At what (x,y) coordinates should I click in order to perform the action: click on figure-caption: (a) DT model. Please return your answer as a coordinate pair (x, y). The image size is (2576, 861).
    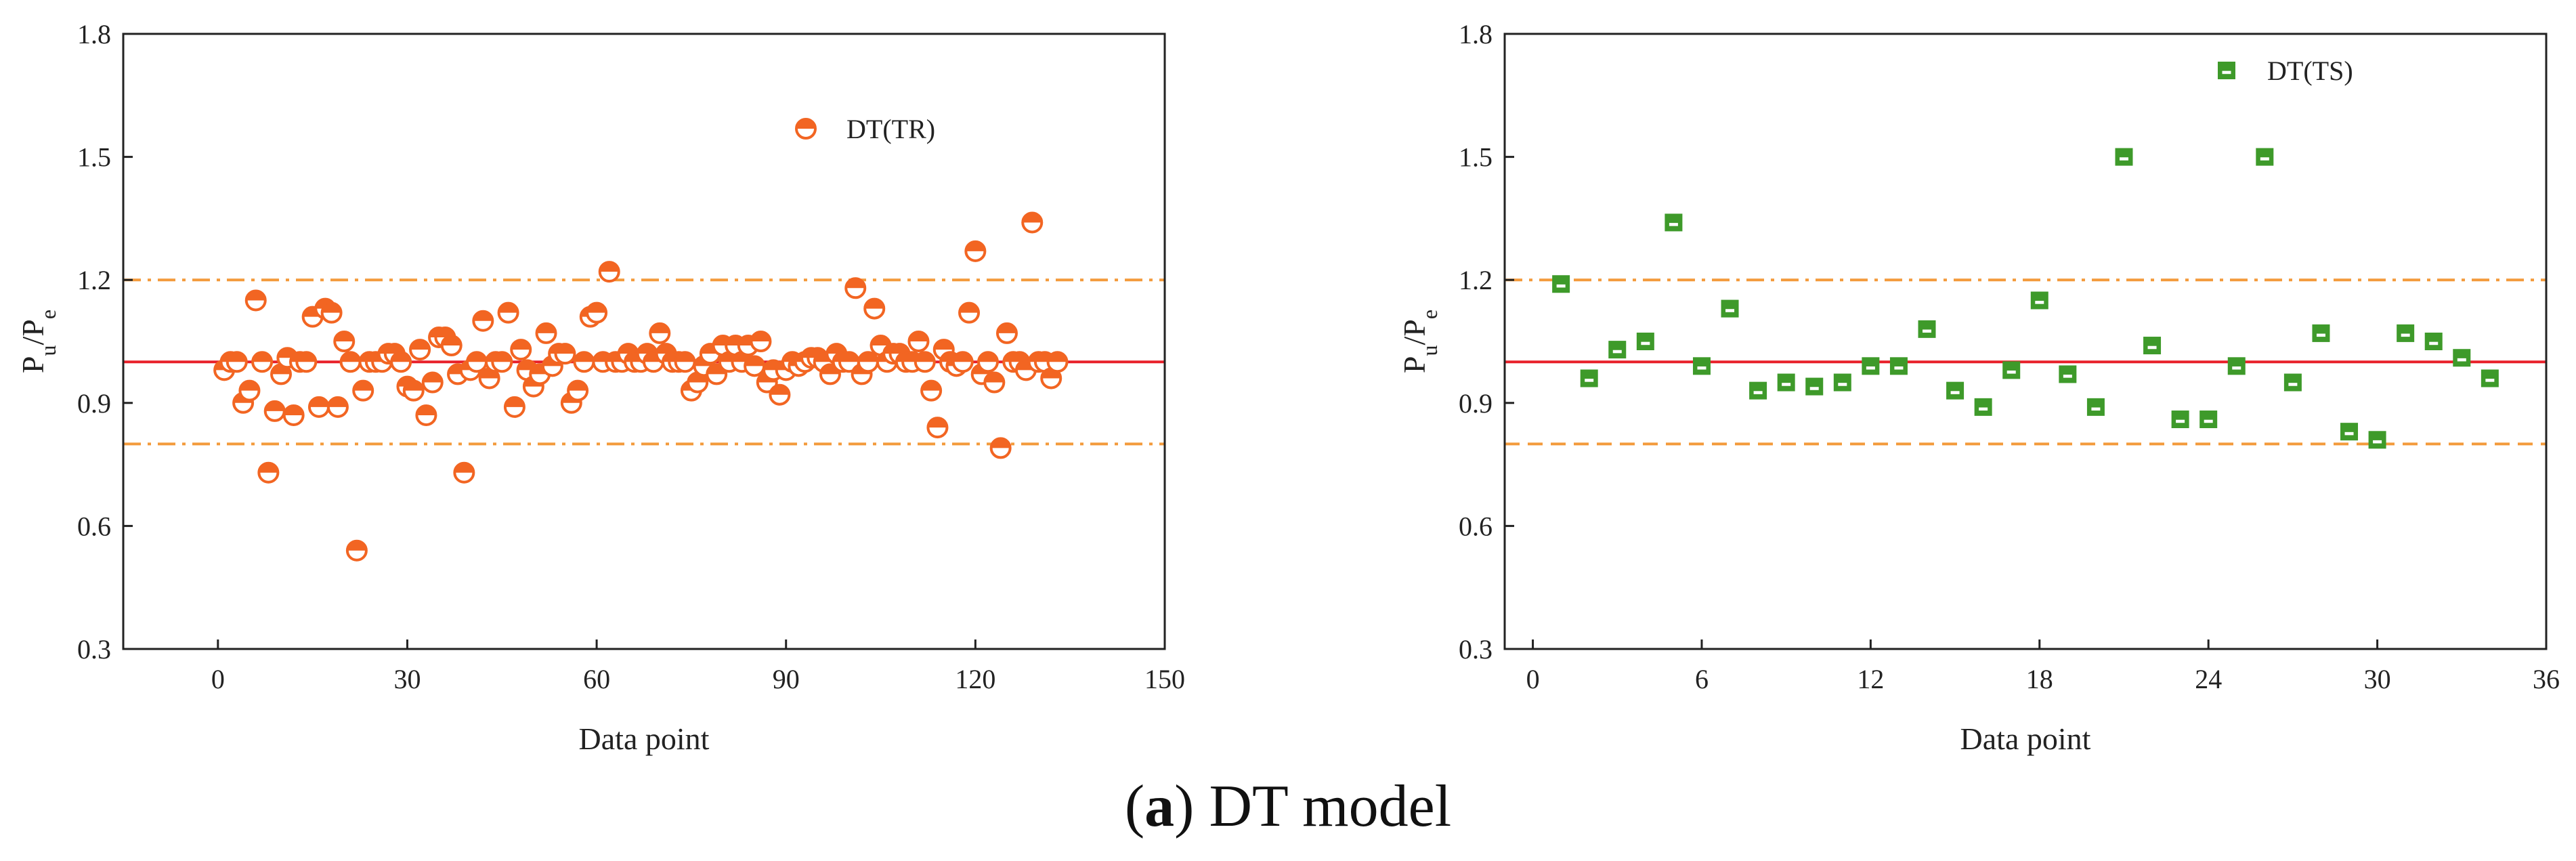
    Looking at the image, I should click on (1288, 806).